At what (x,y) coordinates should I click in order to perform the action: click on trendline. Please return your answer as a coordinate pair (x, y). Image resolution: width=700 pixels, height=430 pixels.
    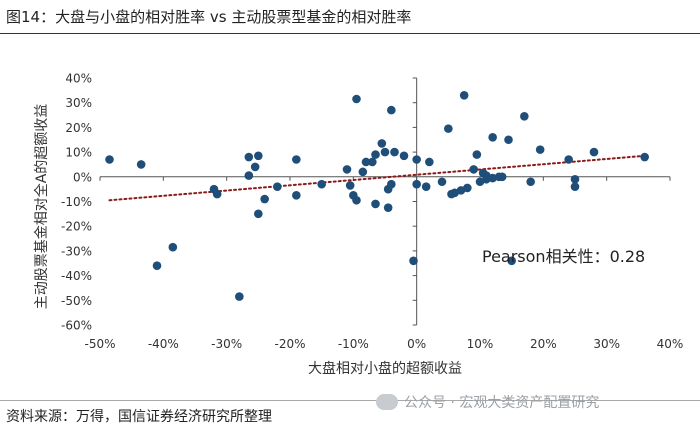
    Looking at the image, I should click on (377, 178).